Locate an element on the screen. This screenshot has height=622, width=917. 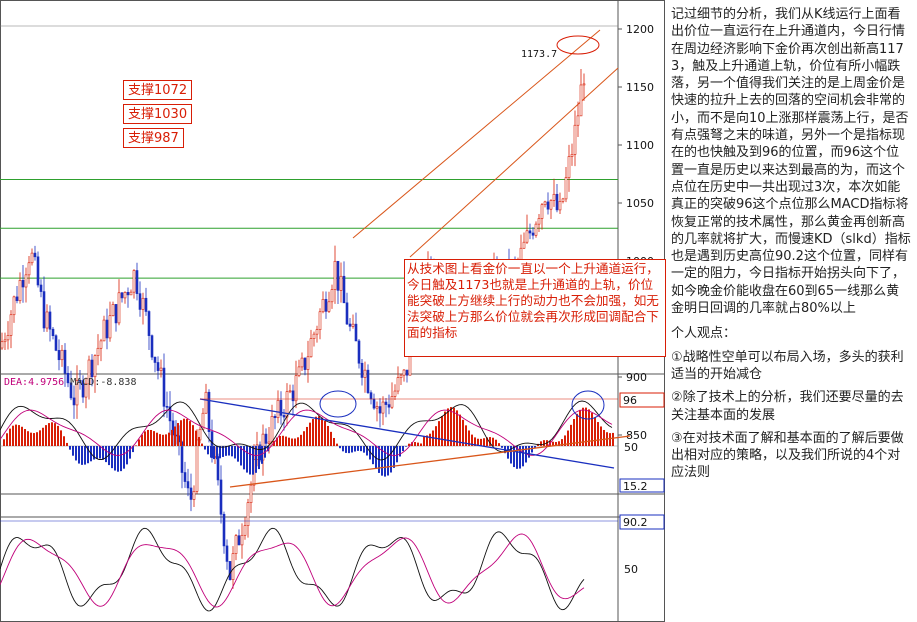
macd-dea-line is located at coordinates (306, 432).